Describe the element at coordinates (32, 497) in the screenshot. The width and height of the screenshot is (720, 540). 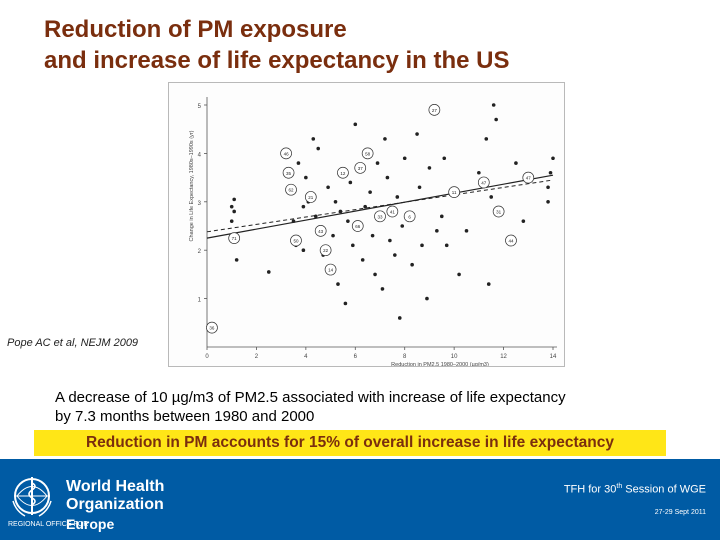
I see `who-emblem-icon` at that location.